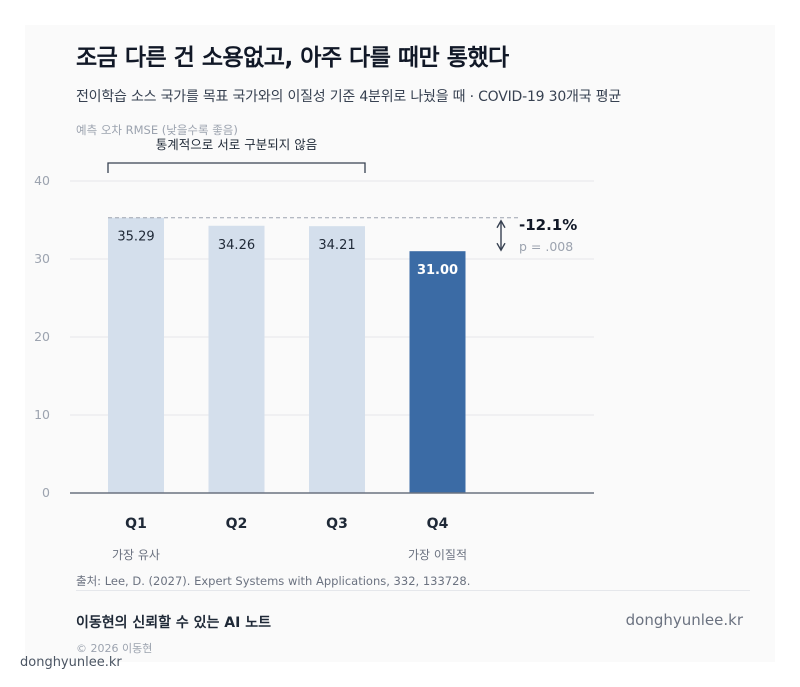 The image size is (800, 687). What do you see at coordinates (42, 258) in the screenshot?
I see `y-tick-label: 30` at bounding box center [42, 258].